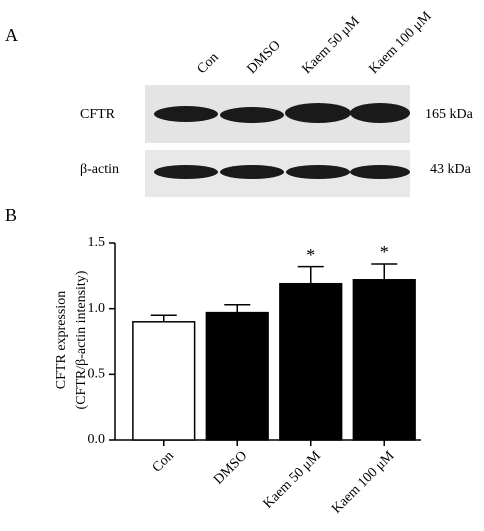 This screenshot has width=484, height=531. What do you see at coordinates (230, 467) in the screenshot?
I see `x-tick-label: DMSO` at bounding box center [230, 467].